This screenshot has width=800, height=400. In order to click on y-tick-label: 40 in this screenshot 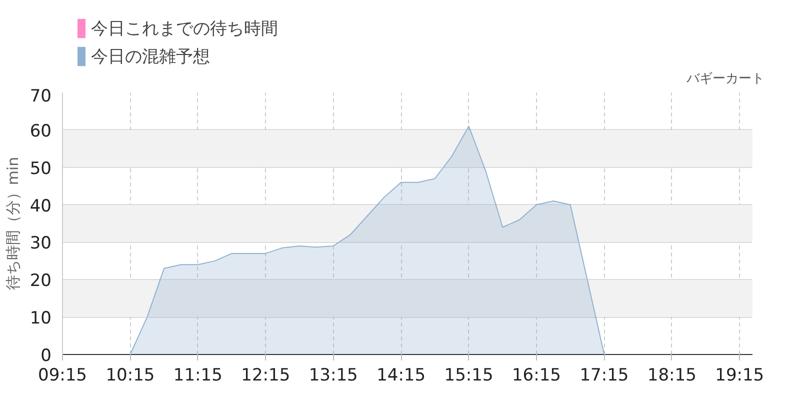, I will do `click(41, 206)`.